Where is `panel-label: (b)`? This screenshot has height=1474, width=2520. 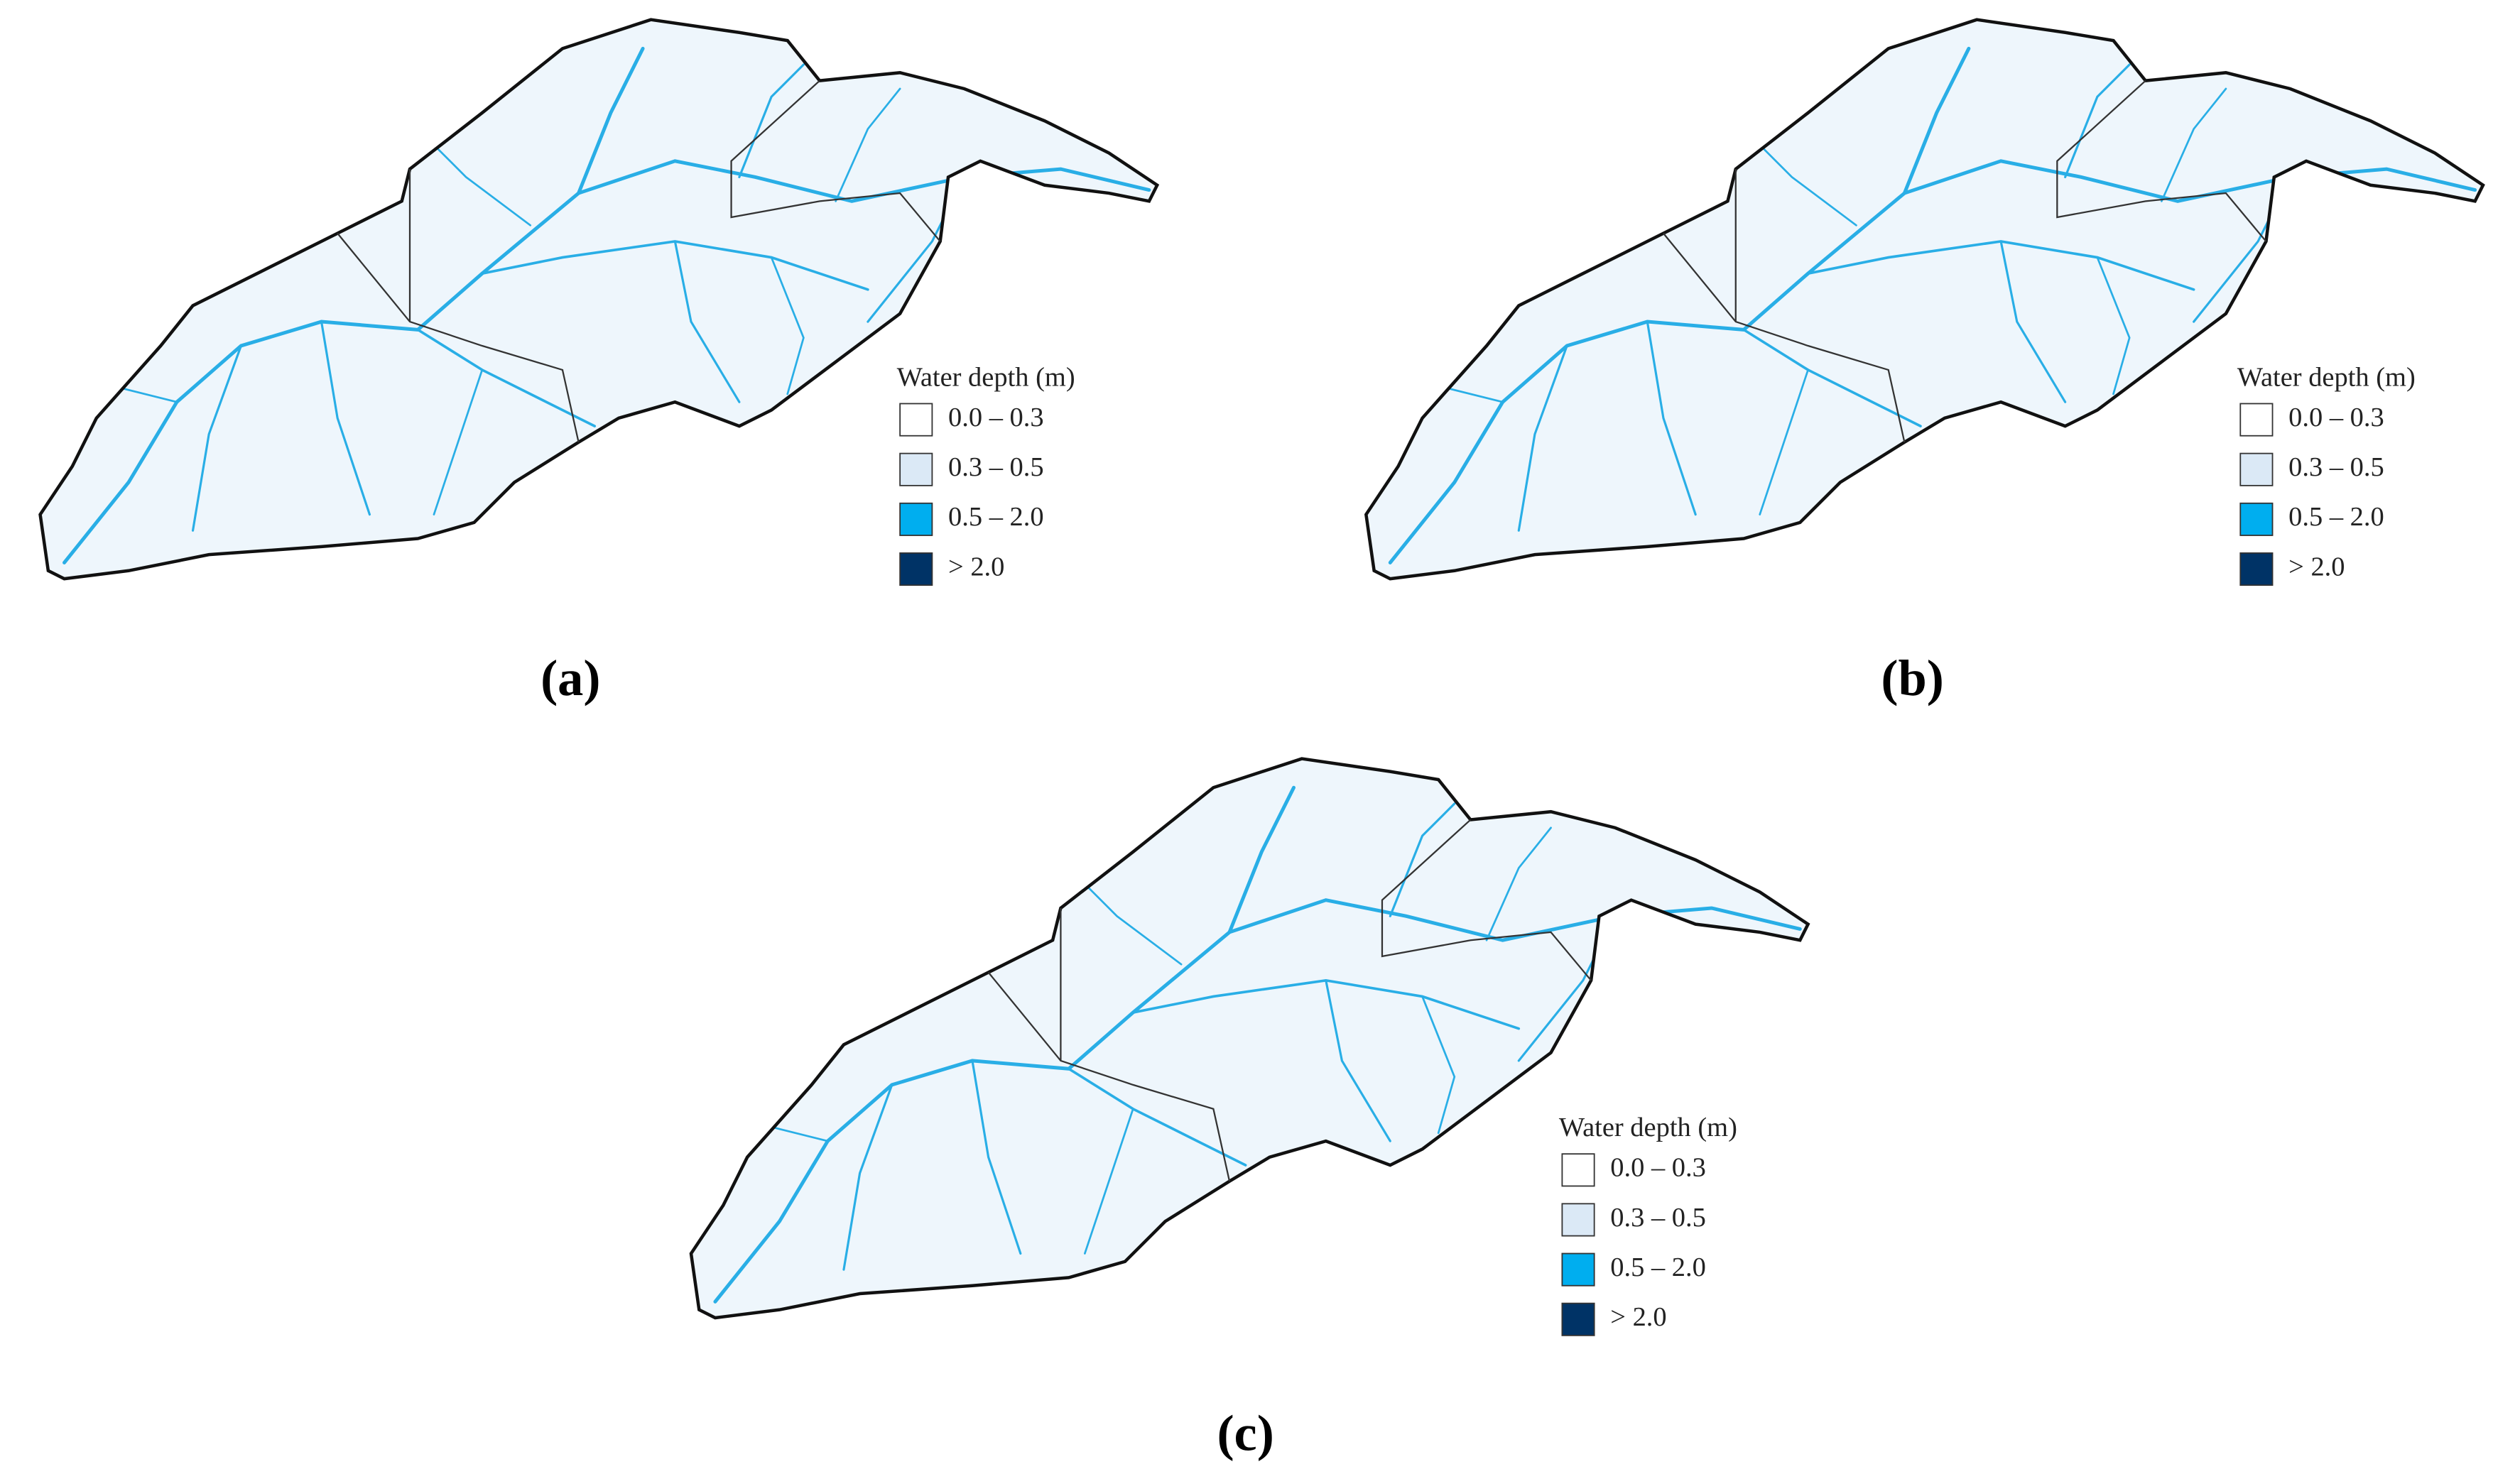 panel-label: (b) is located at coordinates (1912, 677).